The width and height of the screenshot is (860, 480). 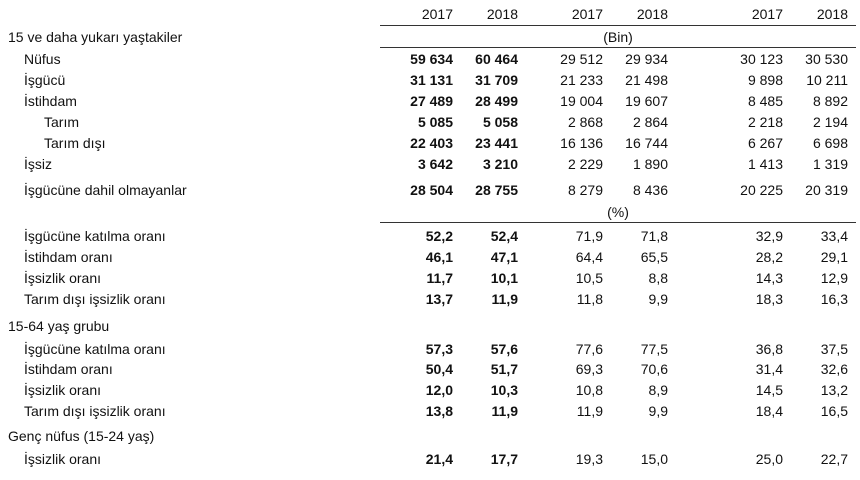 What do you see at coordinates (646, 80) in the screenshot?
I see `cell-value: 21 498` at bounding box center [646, 80].